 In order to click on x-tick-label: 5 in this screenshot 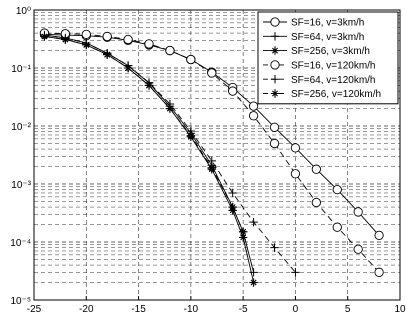, I will do `click(348, 309)`.